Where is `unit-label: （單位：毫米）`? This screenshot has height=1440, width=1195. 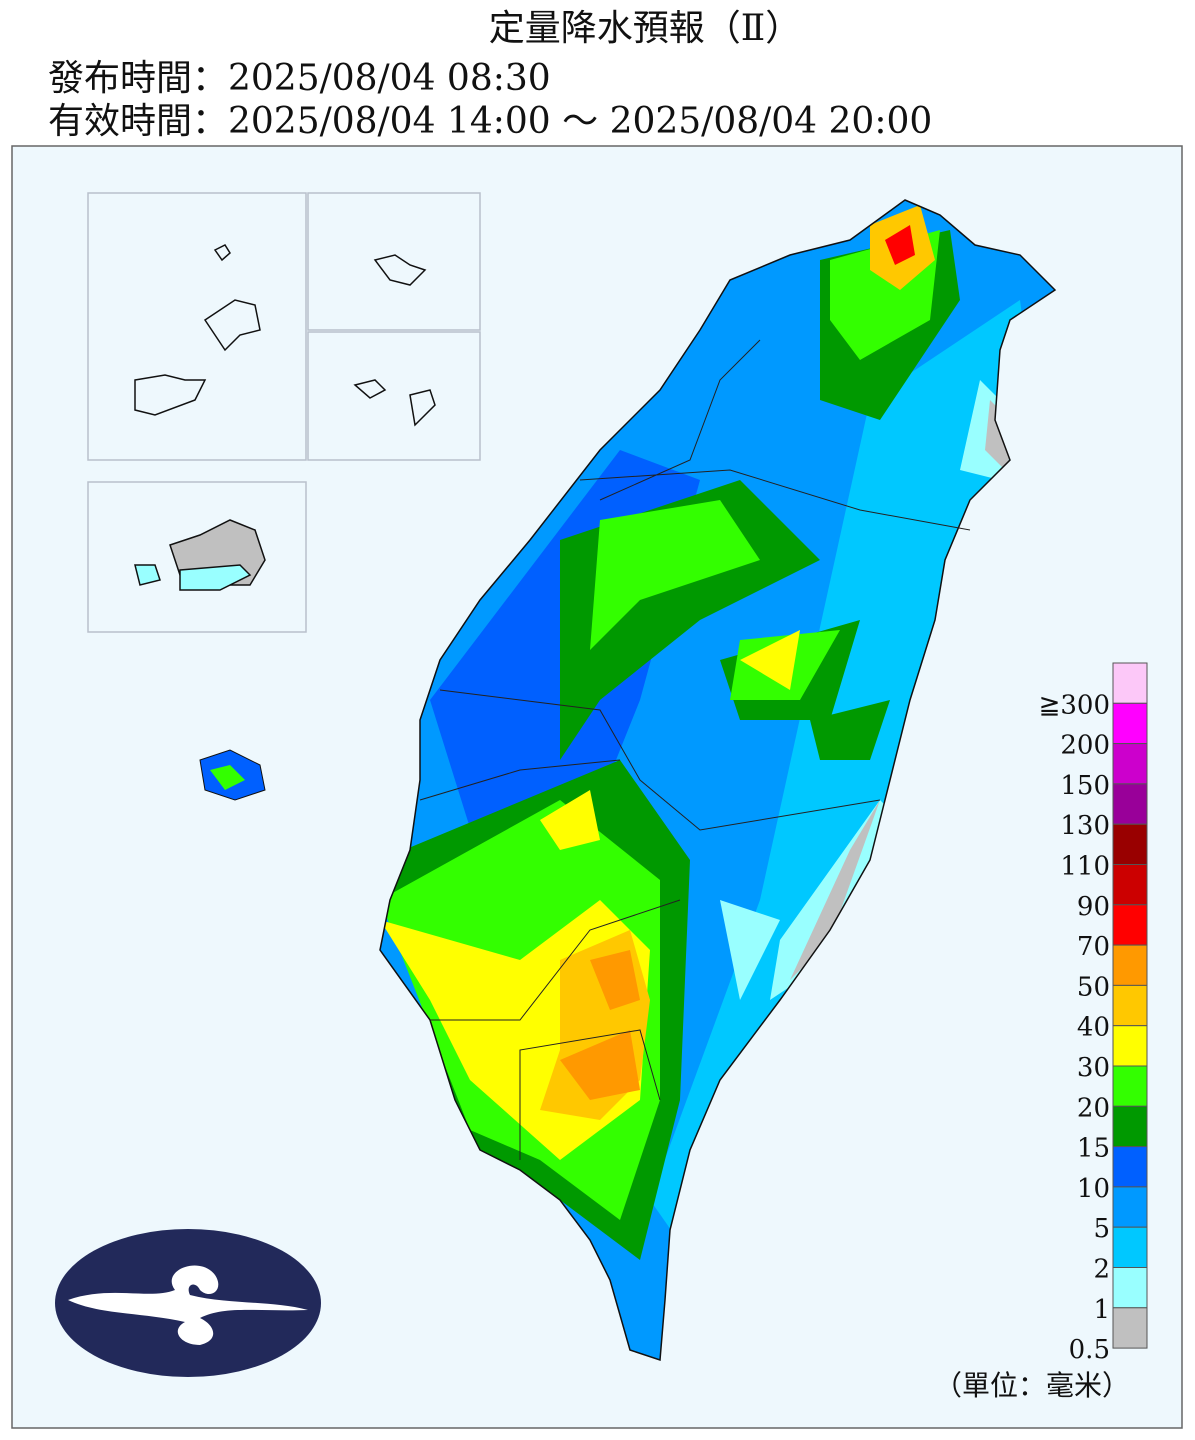
unit-label: （單位：毫米） is located at coordinates (1032, 1385).